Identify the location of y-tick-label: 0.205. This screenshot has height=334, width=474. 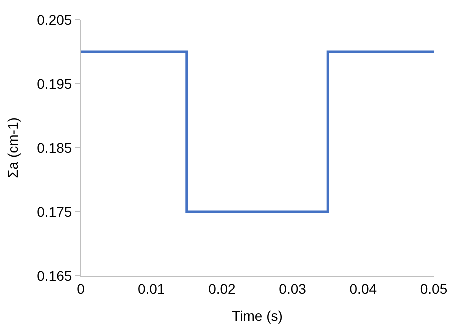
(54, 20).